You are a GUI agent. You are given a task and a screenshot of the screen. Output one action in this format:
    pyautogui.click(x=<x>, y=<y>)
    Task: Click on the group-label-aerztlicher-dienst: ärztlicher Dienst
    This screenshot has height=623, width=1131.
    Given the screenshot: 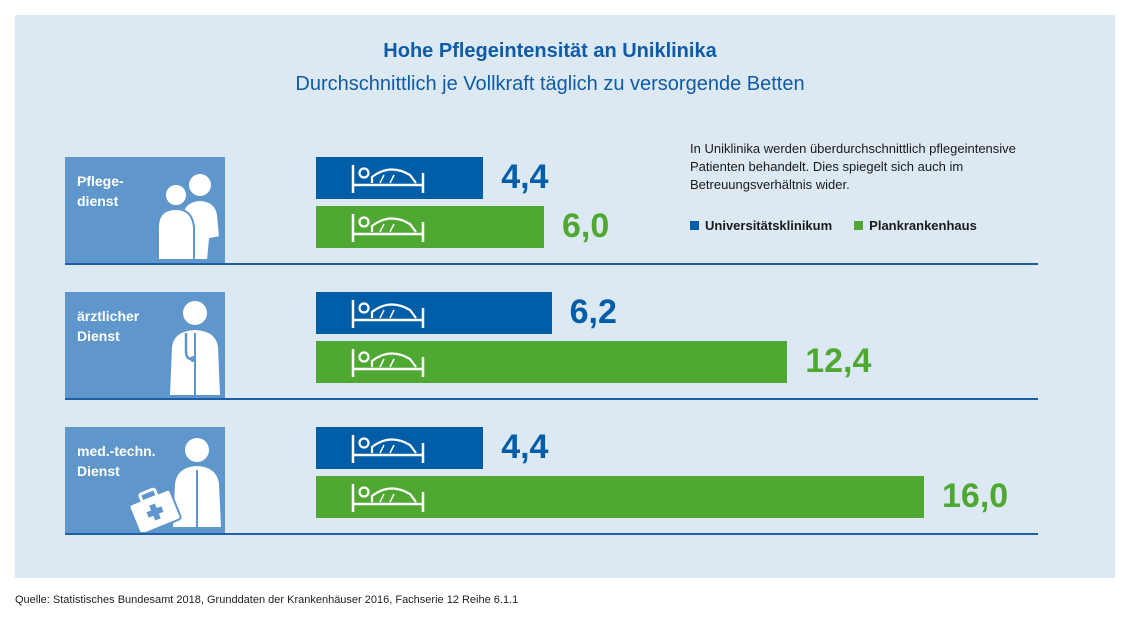 What is the action you would take?
    pyautogui.click(x=108, y=326)
    